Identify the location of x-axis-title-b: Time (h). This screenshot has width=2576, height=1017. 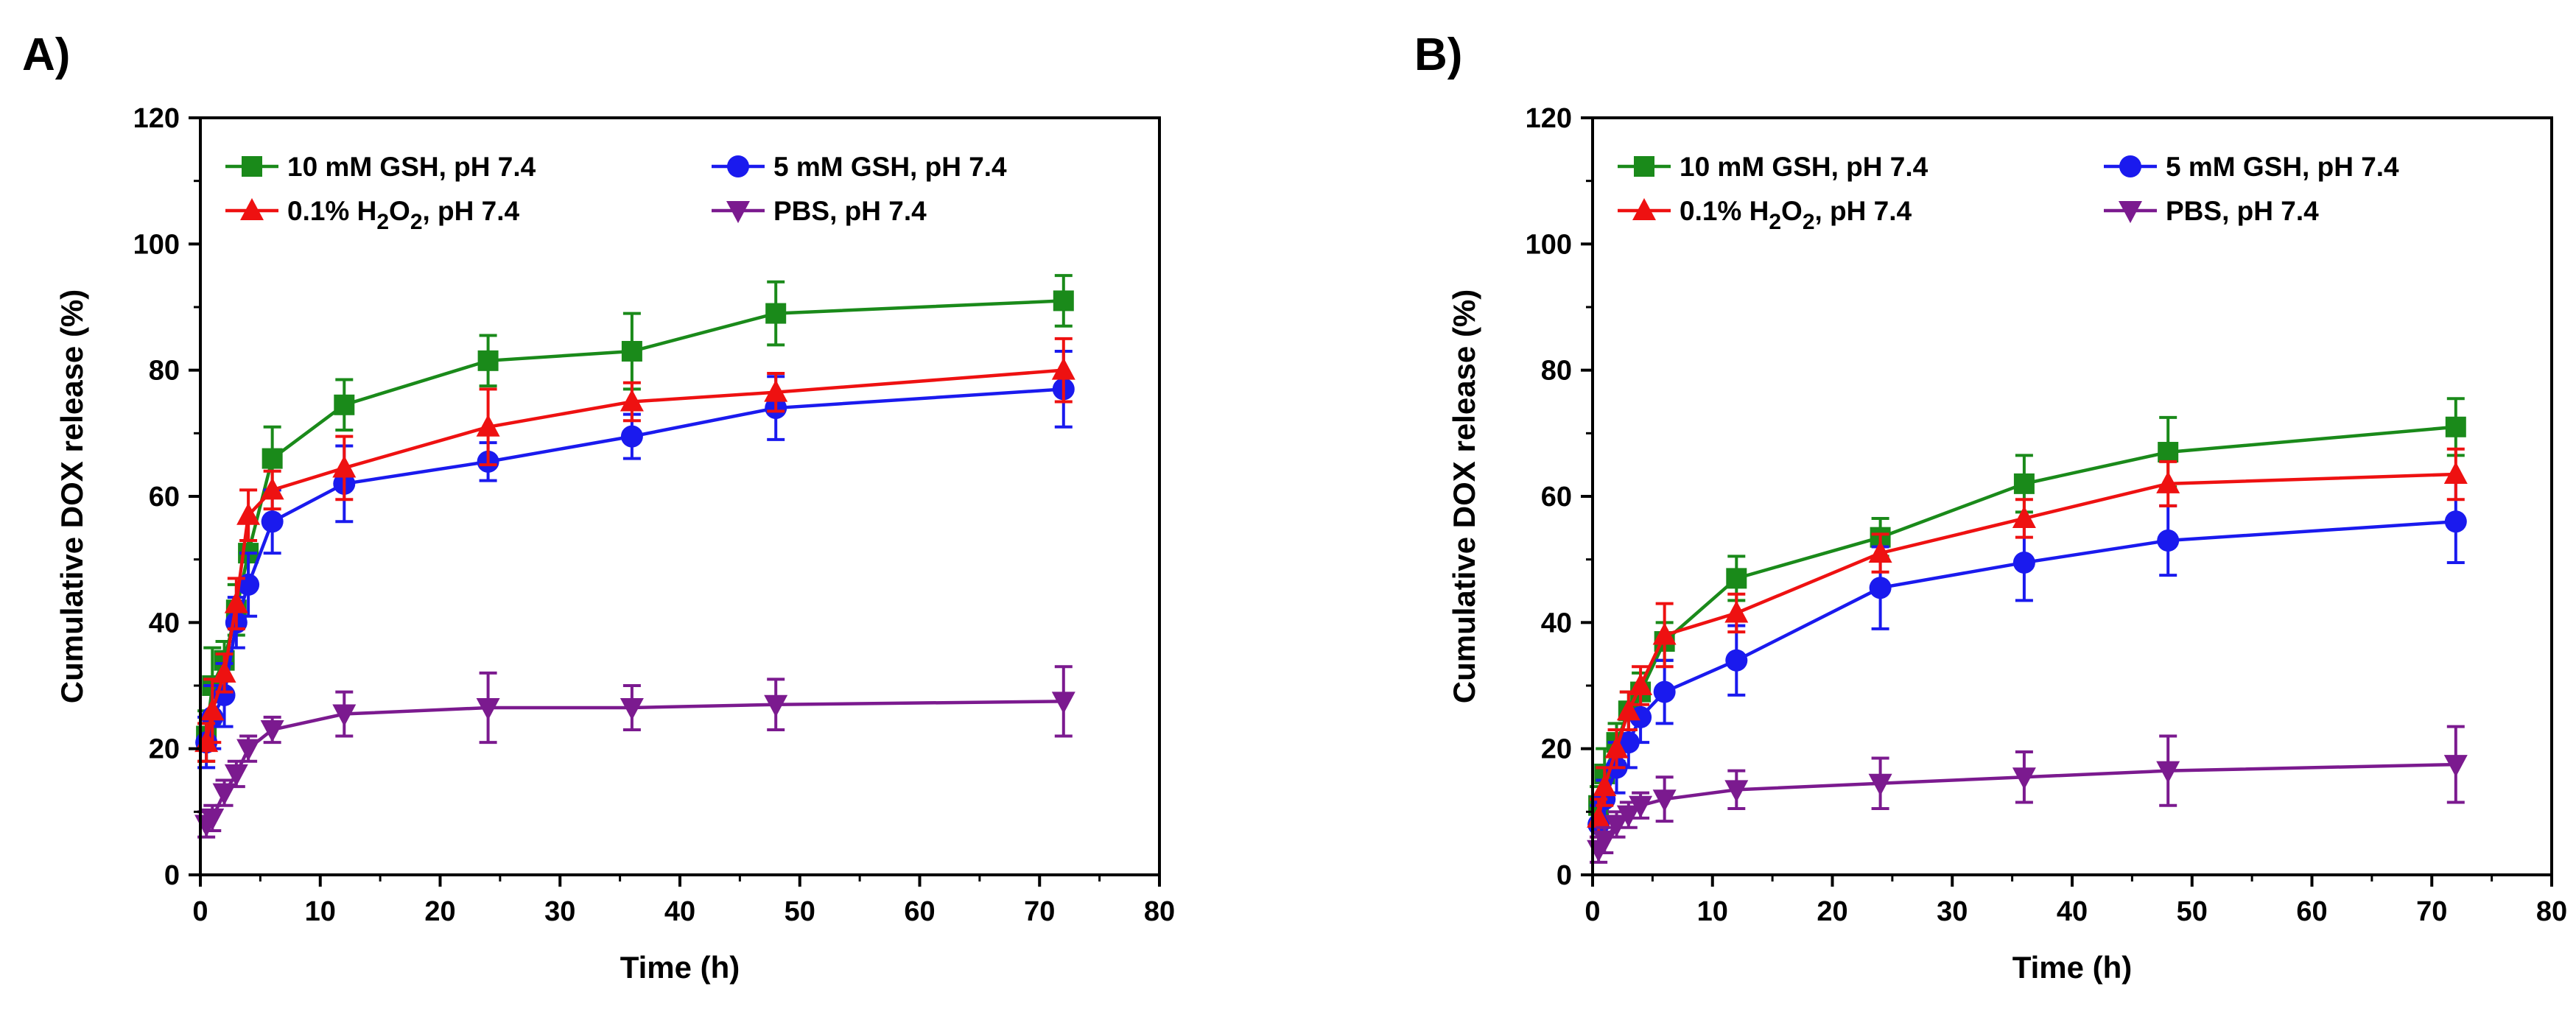
(2072, 968).